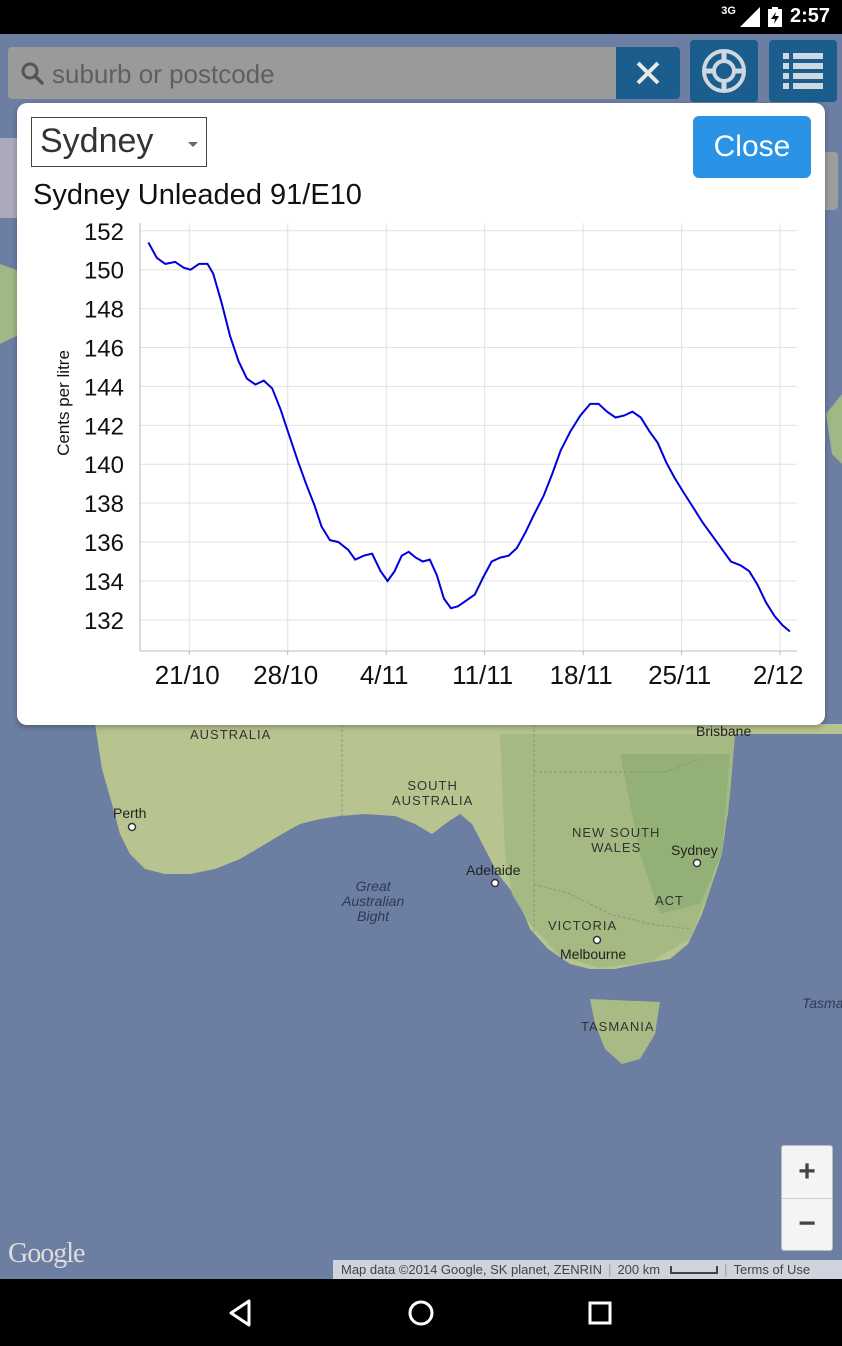 This screenshot has width=842, height=1346. I want to click on map-label-western-australia: AUSTRALIA, so click(231, 734).